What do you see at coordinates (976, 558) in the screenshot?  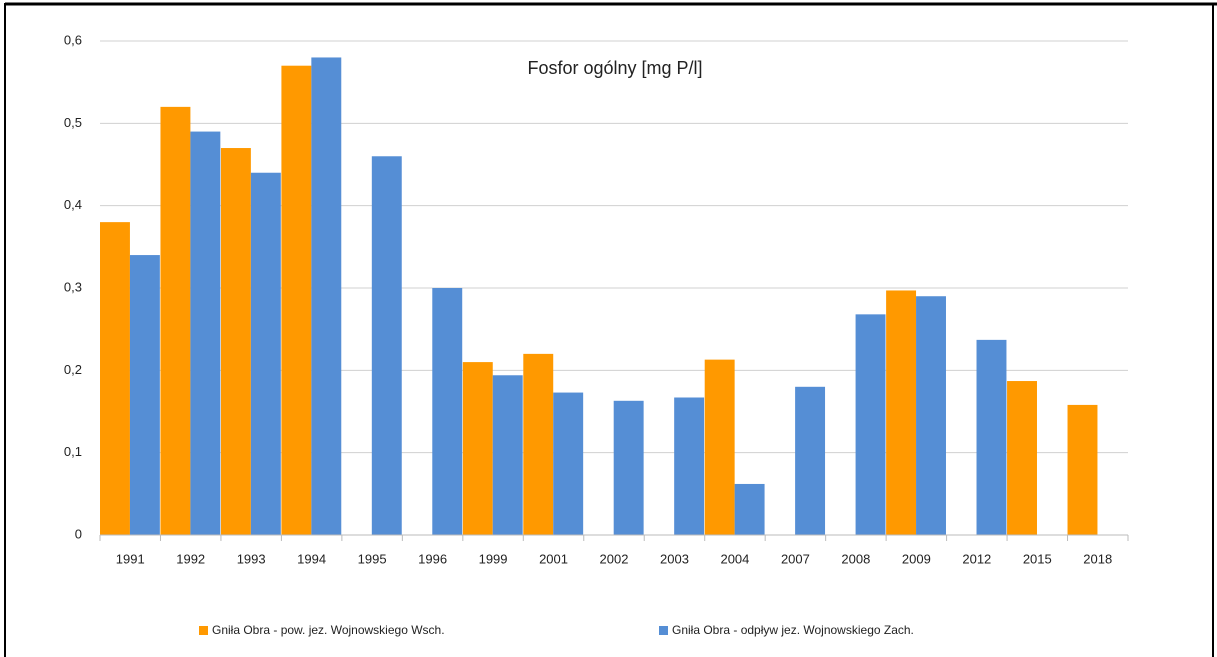 I see `x-tick-label: 2012` at bounding box center [976, 558].